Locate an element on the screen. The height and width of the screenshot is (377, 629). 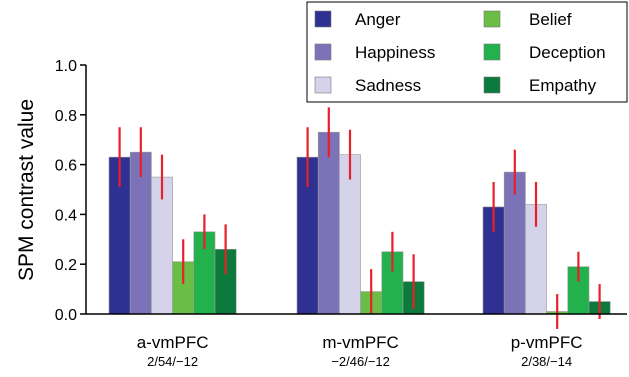
legend-label-anger: Anger is located at coordinates (378, 19).